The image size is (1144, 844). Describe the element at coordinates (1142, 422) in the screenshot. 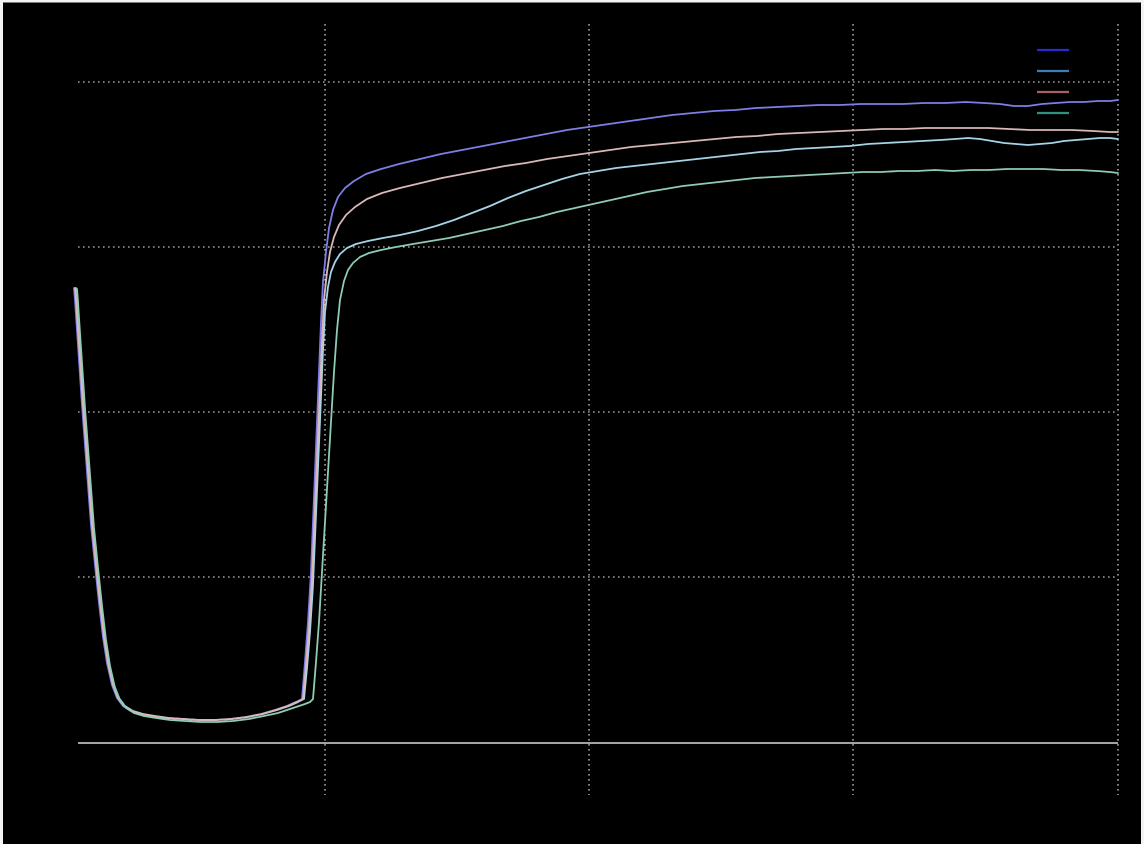

I see `window-border-right` at that location.